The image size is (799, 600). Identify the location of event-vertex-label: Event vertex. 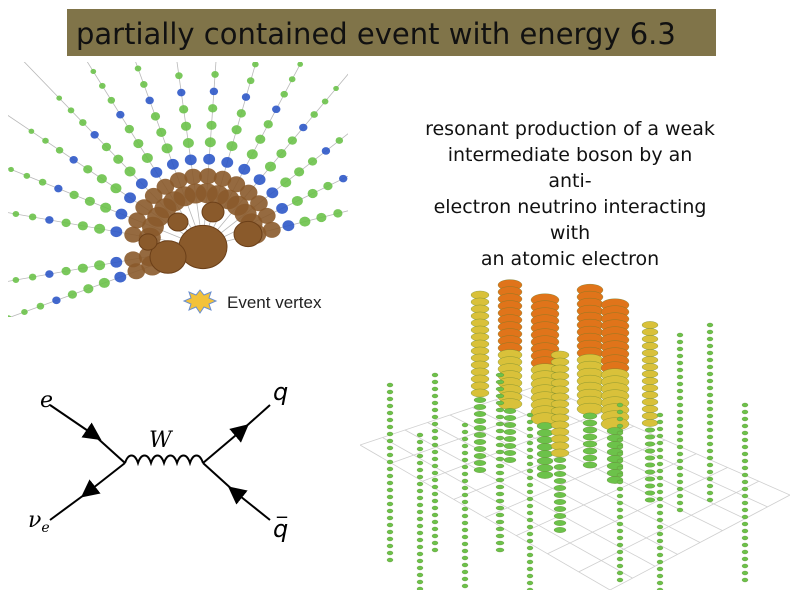
(274, 302).